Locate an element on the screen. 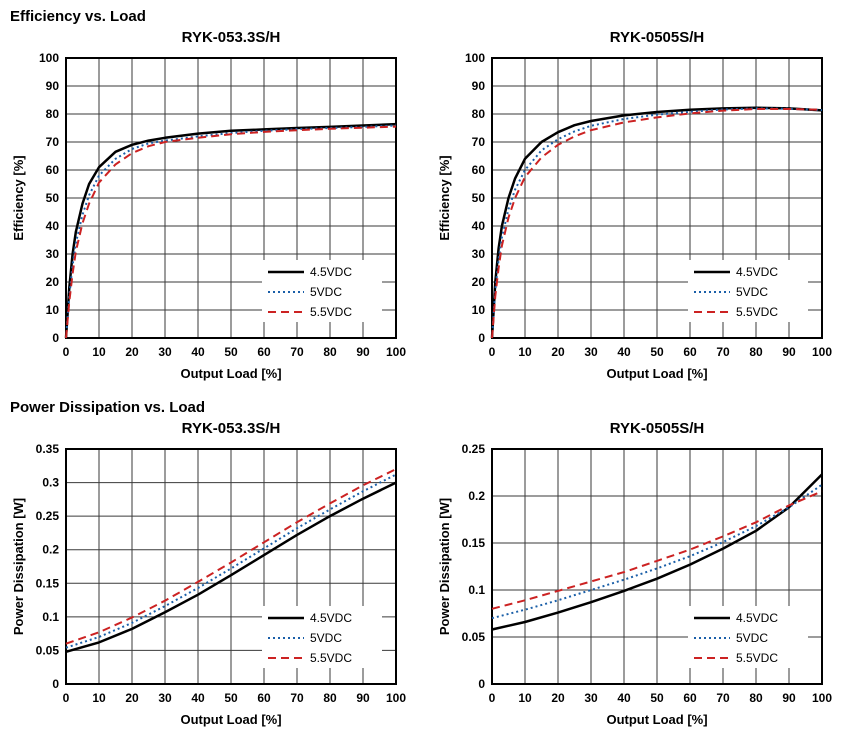  x-tick-label: 40 is located at coordinates (198, 698).